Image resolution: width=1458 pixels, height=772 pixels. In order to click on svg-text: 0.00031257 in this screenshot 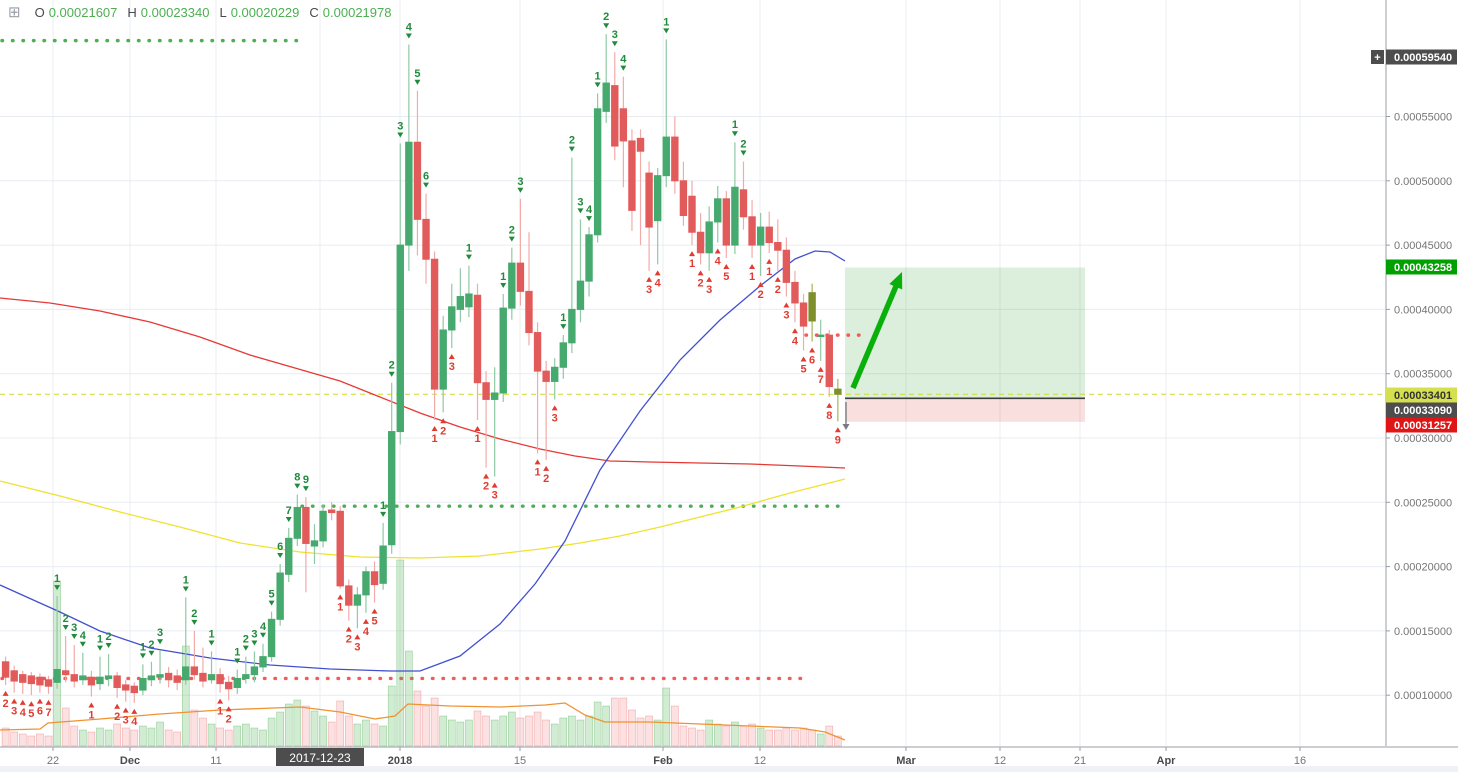, I will do `click(1423, 426)`.